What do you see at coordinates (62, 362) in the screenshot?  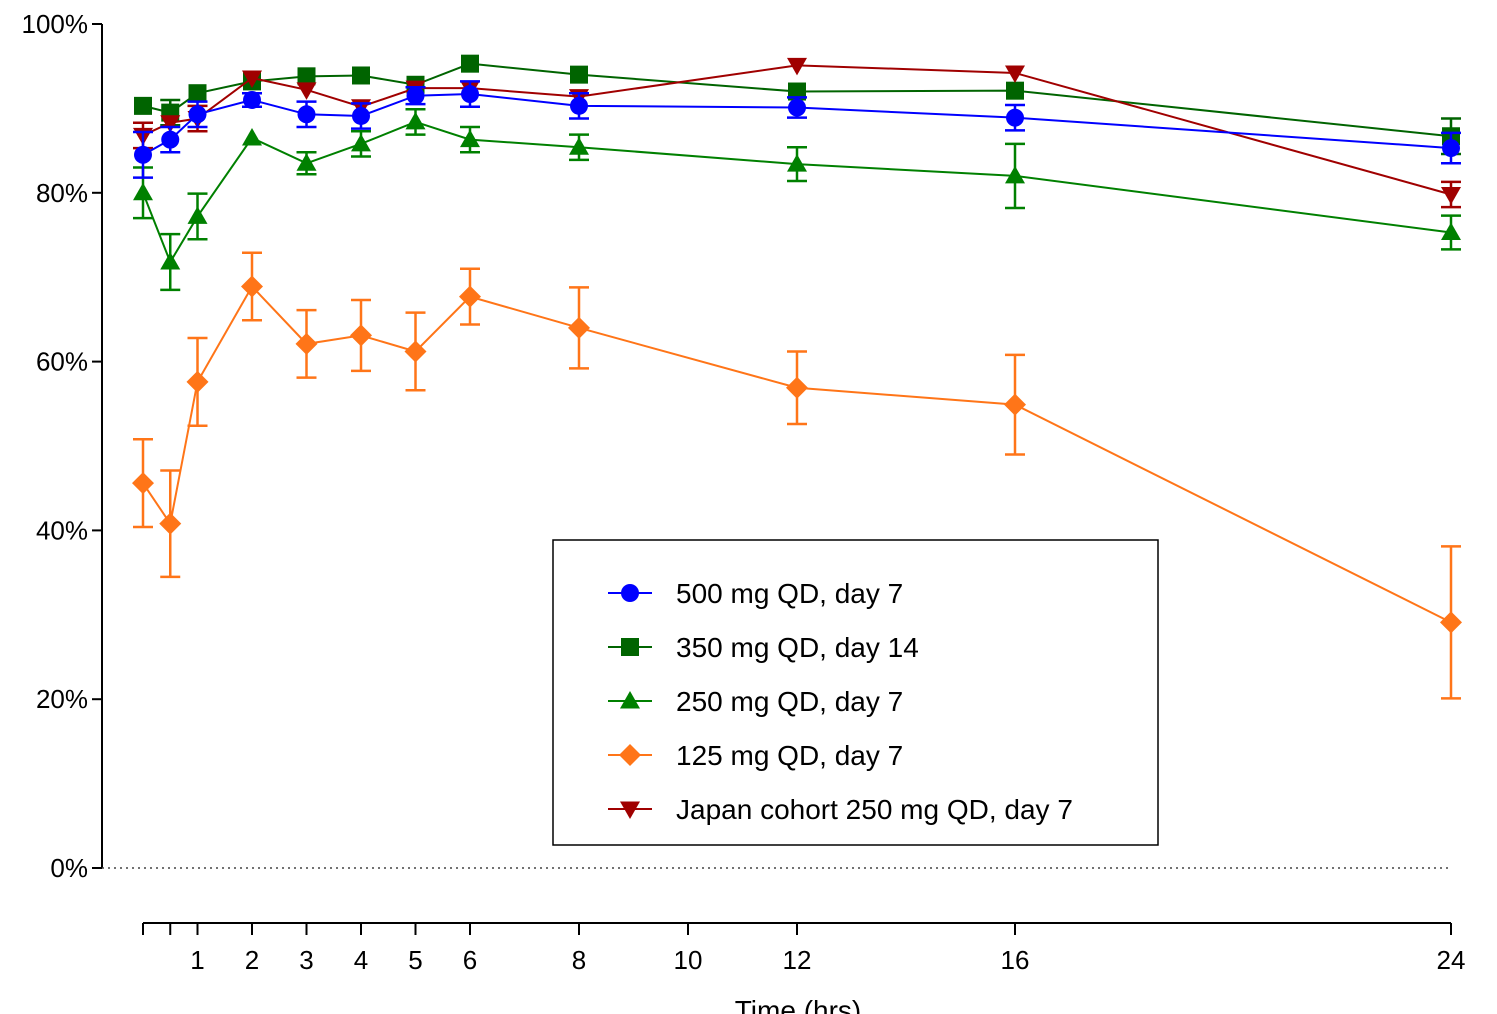 I see `y-tick-label: 60%` at bounding box center [62, 362].